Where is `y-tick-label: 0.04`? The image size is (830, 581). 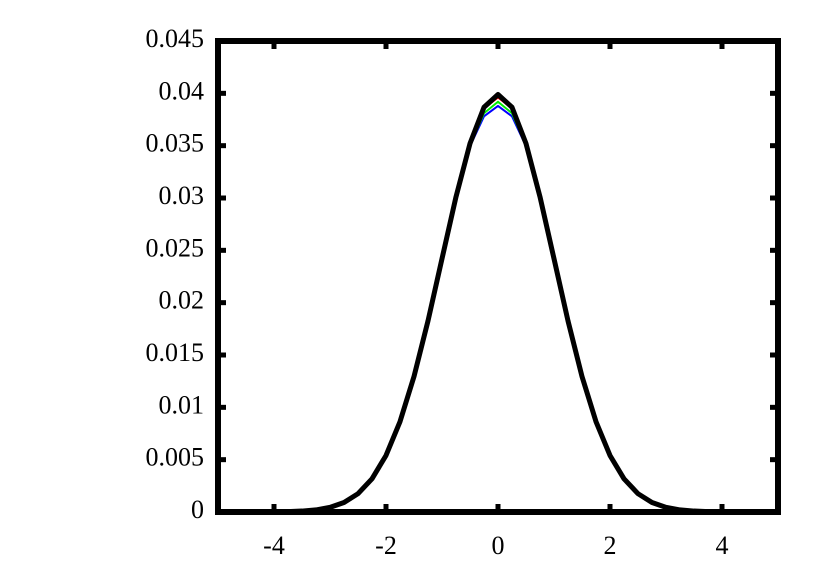 y-tick-label: 0.04 is located at coordinates (182, 90).